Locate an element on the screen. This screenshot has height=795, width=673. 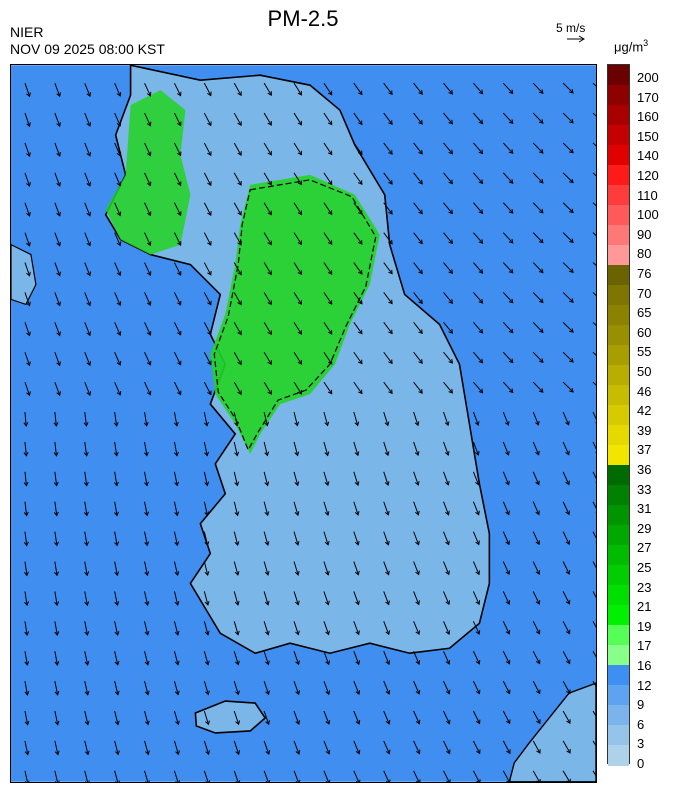
japan-coast is located at coordinates (552, 732).